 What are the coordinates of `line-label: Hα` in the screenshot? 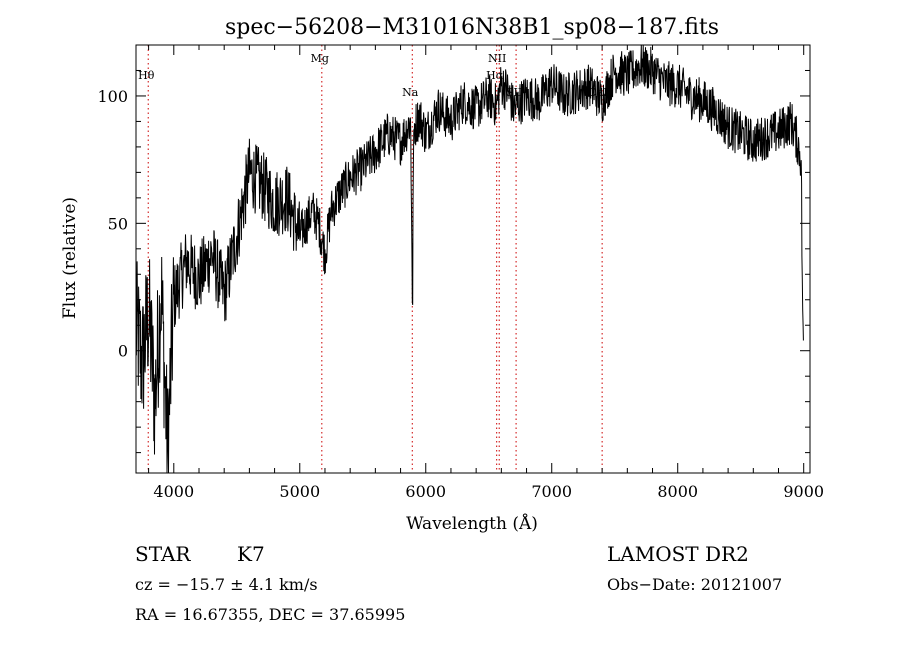 It's located at (495, 75).